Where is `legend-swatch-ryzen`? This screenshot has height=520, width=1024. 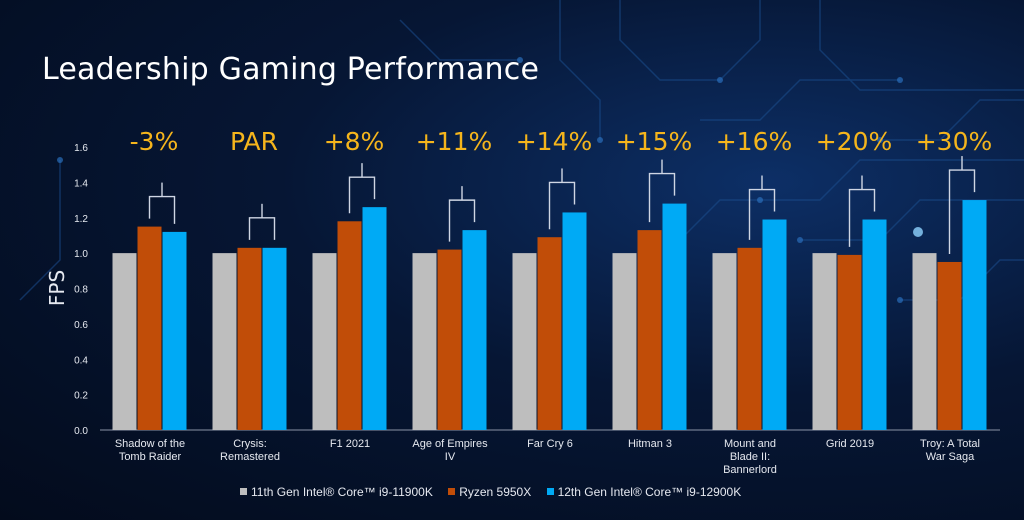 legend-swatch-ryzen is located at coordinates (452, 491).